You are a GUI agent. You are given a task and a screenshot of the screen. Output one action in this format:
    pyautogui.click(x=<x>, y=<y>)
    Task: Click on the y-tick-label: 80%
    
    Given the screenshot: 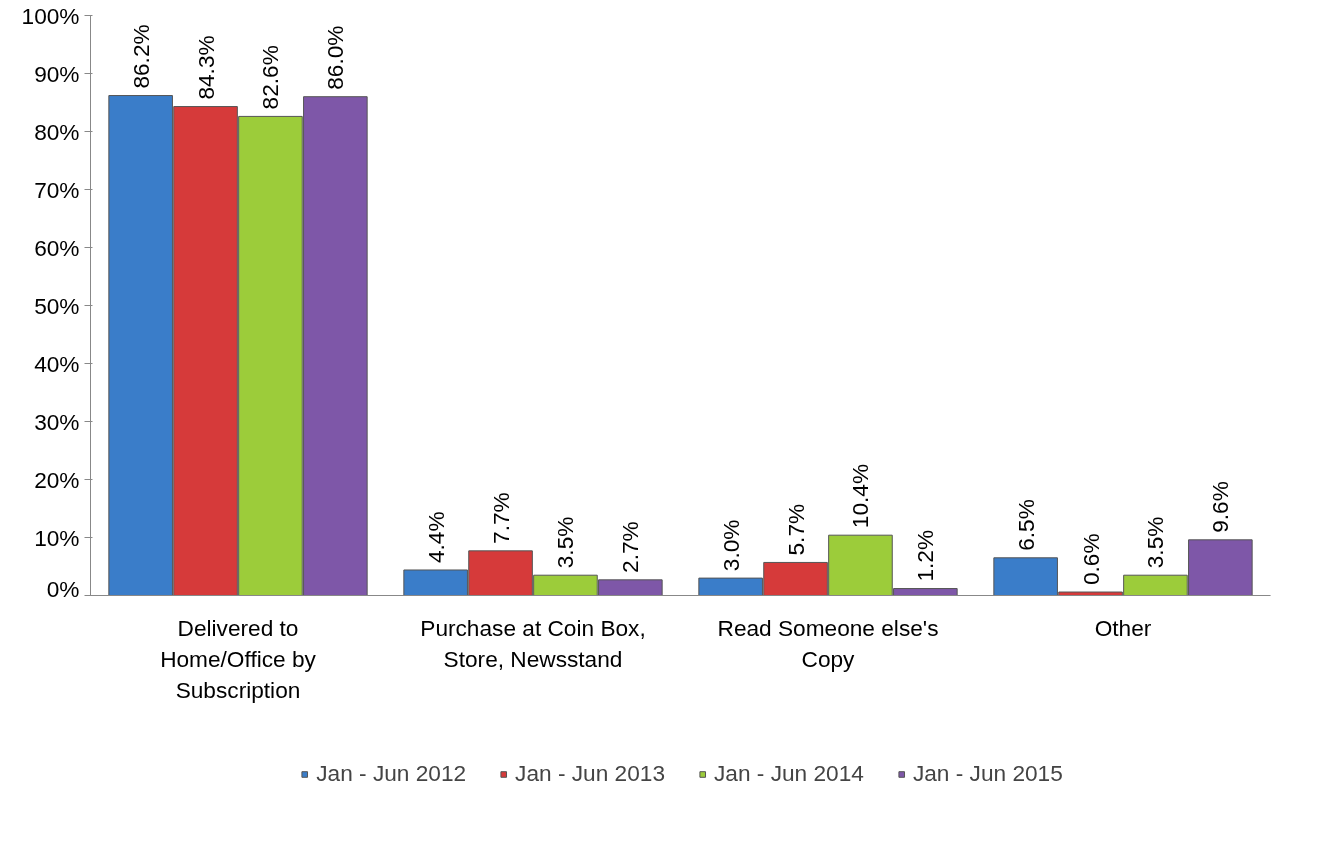 What is the action you would take?
    pyautogui.click(x=57, y=131)
    